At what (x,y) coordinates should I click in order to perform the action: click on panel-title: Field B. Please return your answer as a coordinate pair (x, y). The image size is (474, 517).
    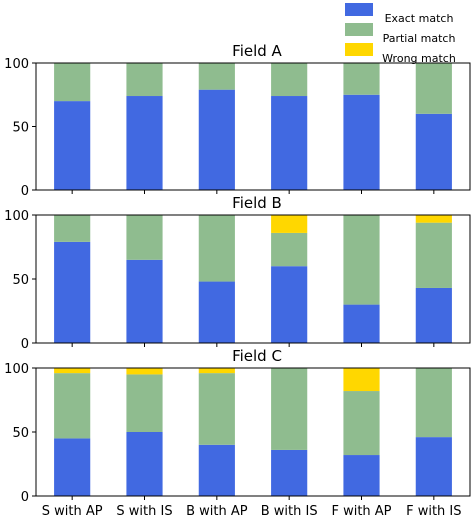
    Looking at the image, I should click on (257, 203).